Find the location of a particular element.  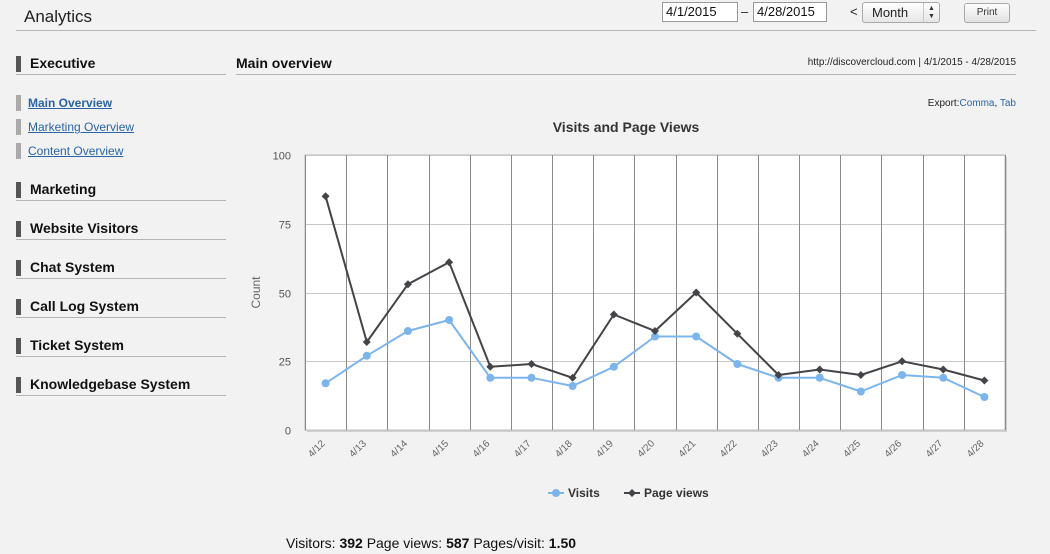

pages-per-visit-label: Pages/visit: is located at coordinates (509, 543).